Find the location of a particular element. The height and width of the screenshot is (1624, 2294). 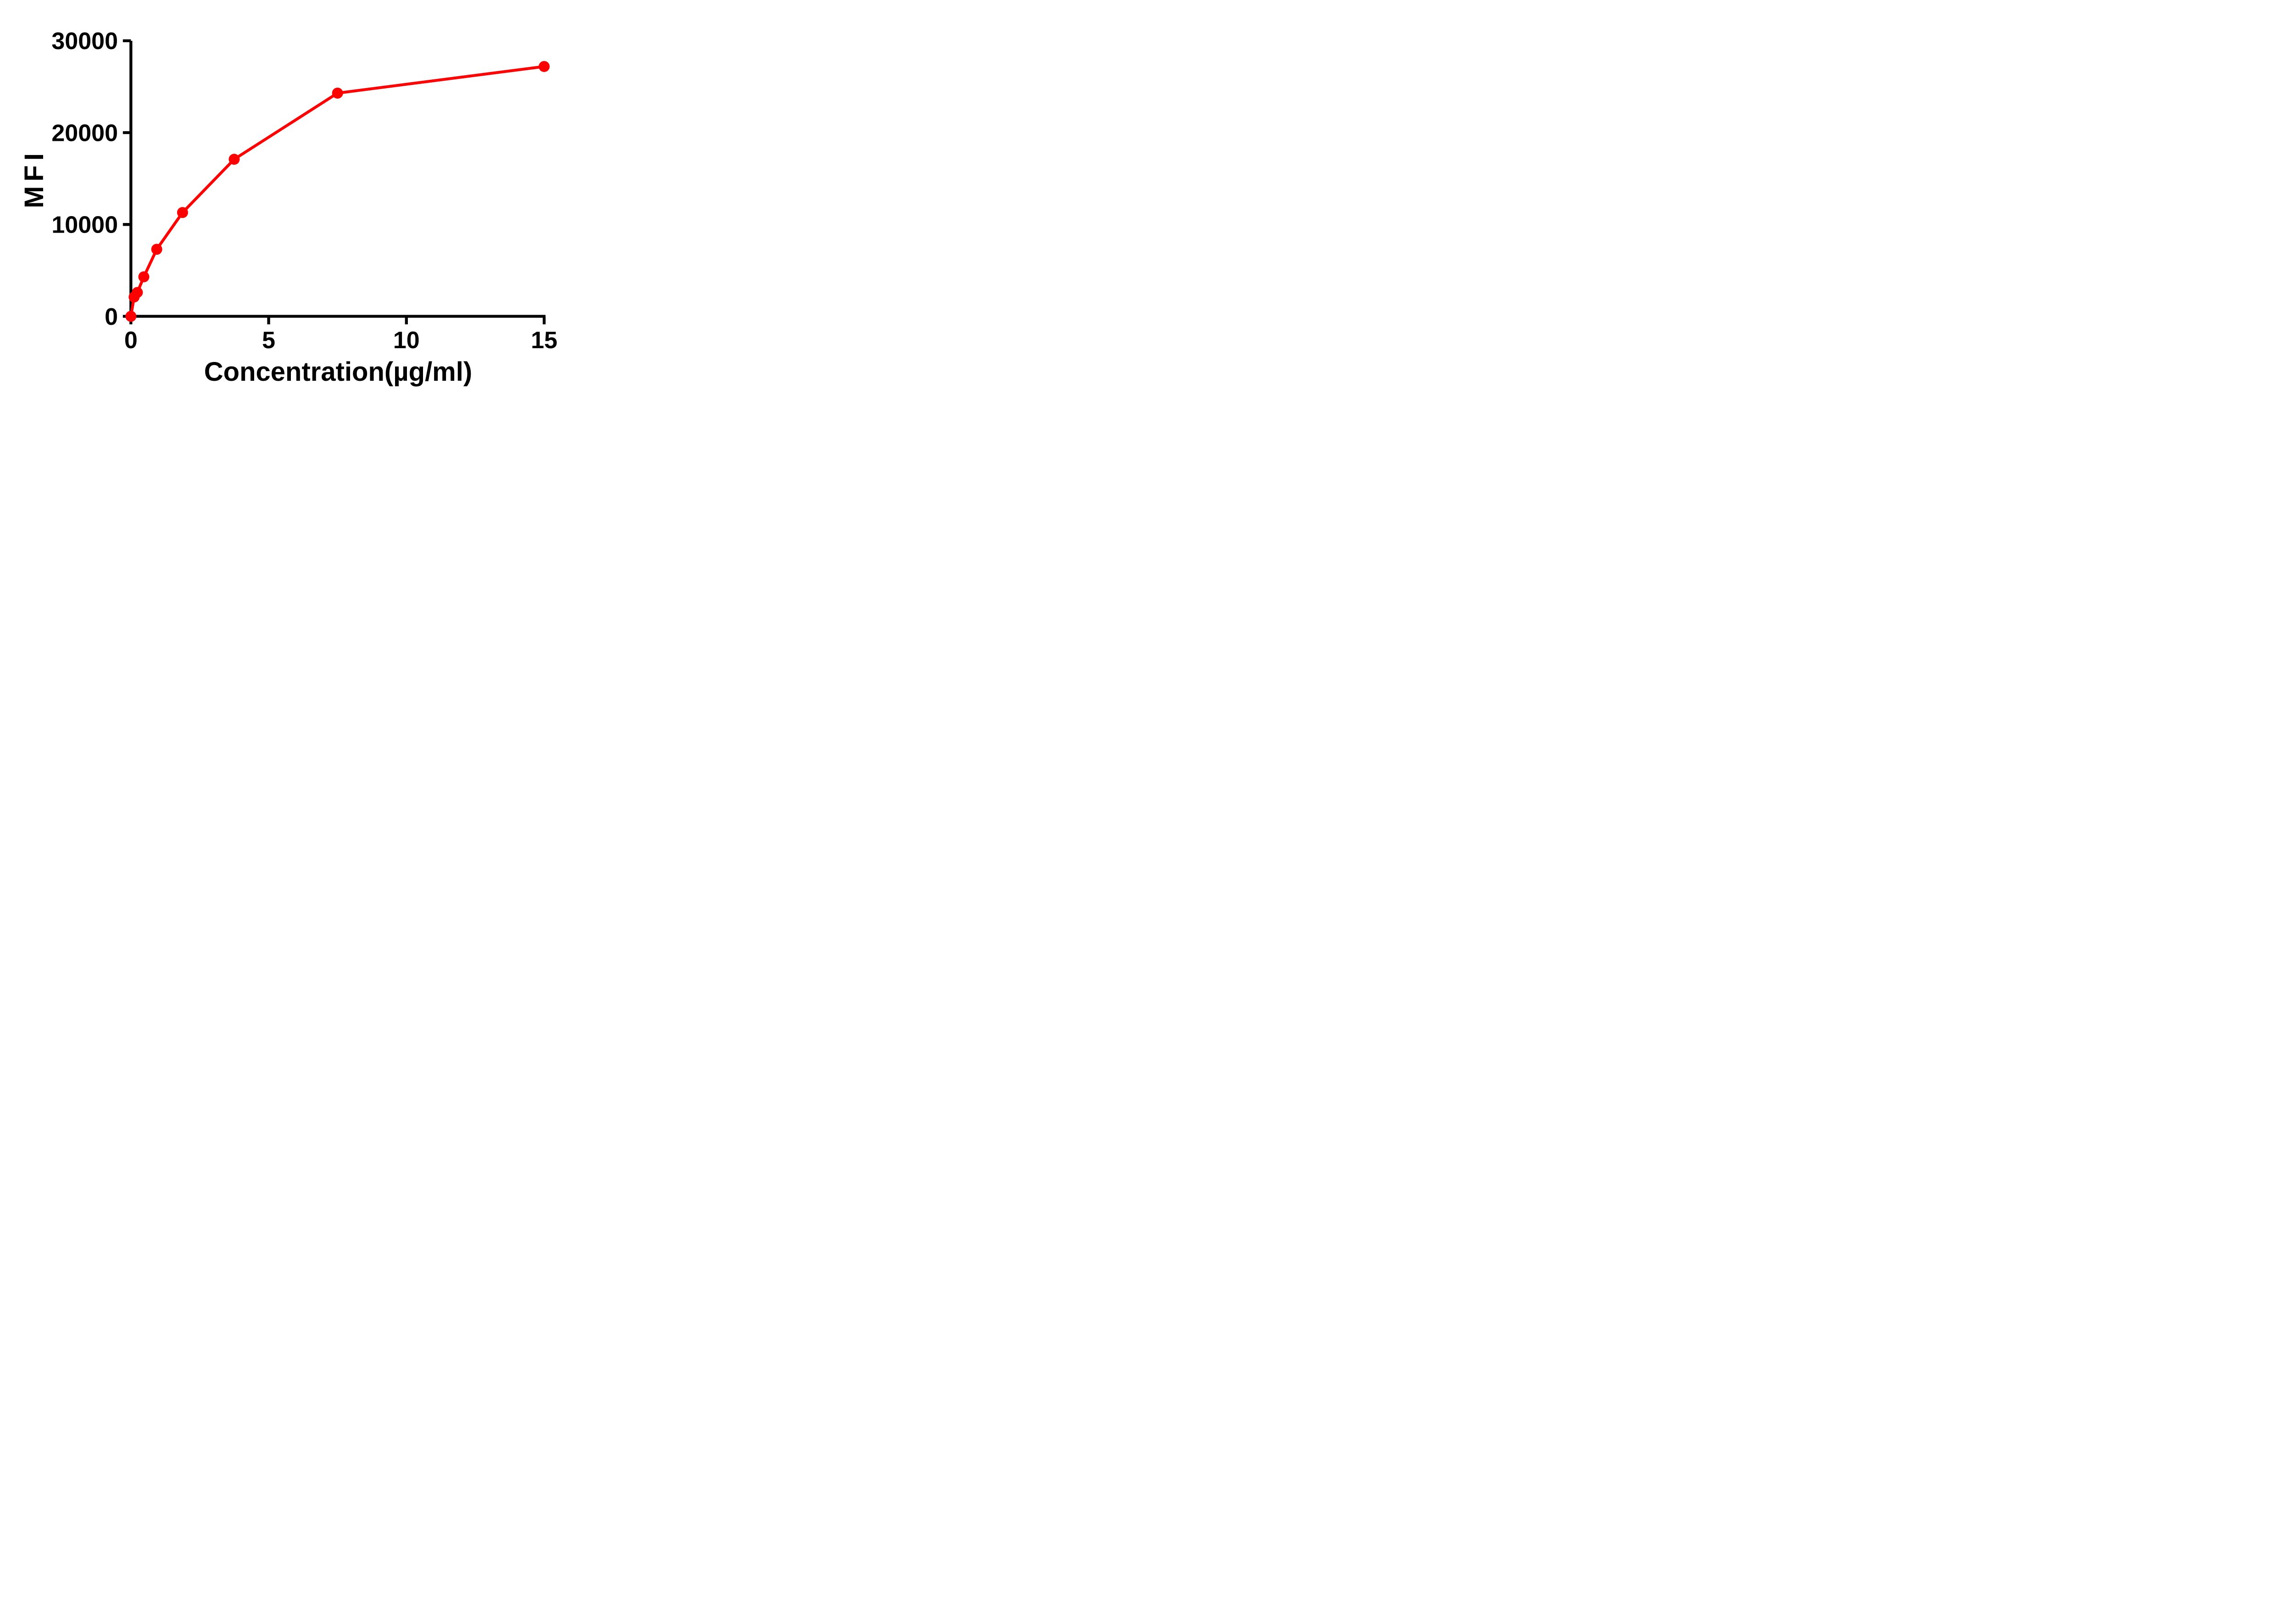

axis-lines is located at coordinates (337, 179).